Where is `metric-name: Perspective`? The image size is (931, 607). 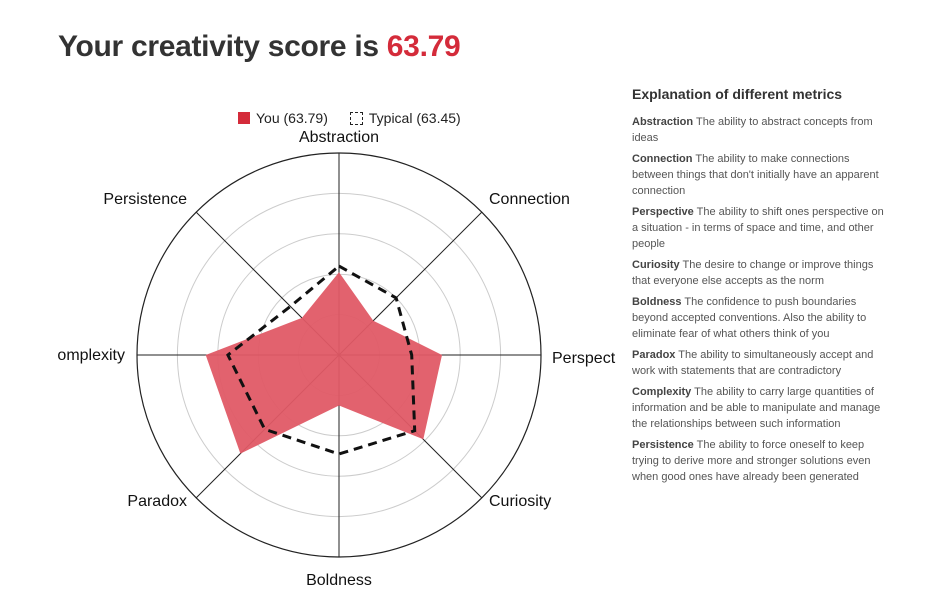 metric-name: Perspective is located at coordinates (663, 212).